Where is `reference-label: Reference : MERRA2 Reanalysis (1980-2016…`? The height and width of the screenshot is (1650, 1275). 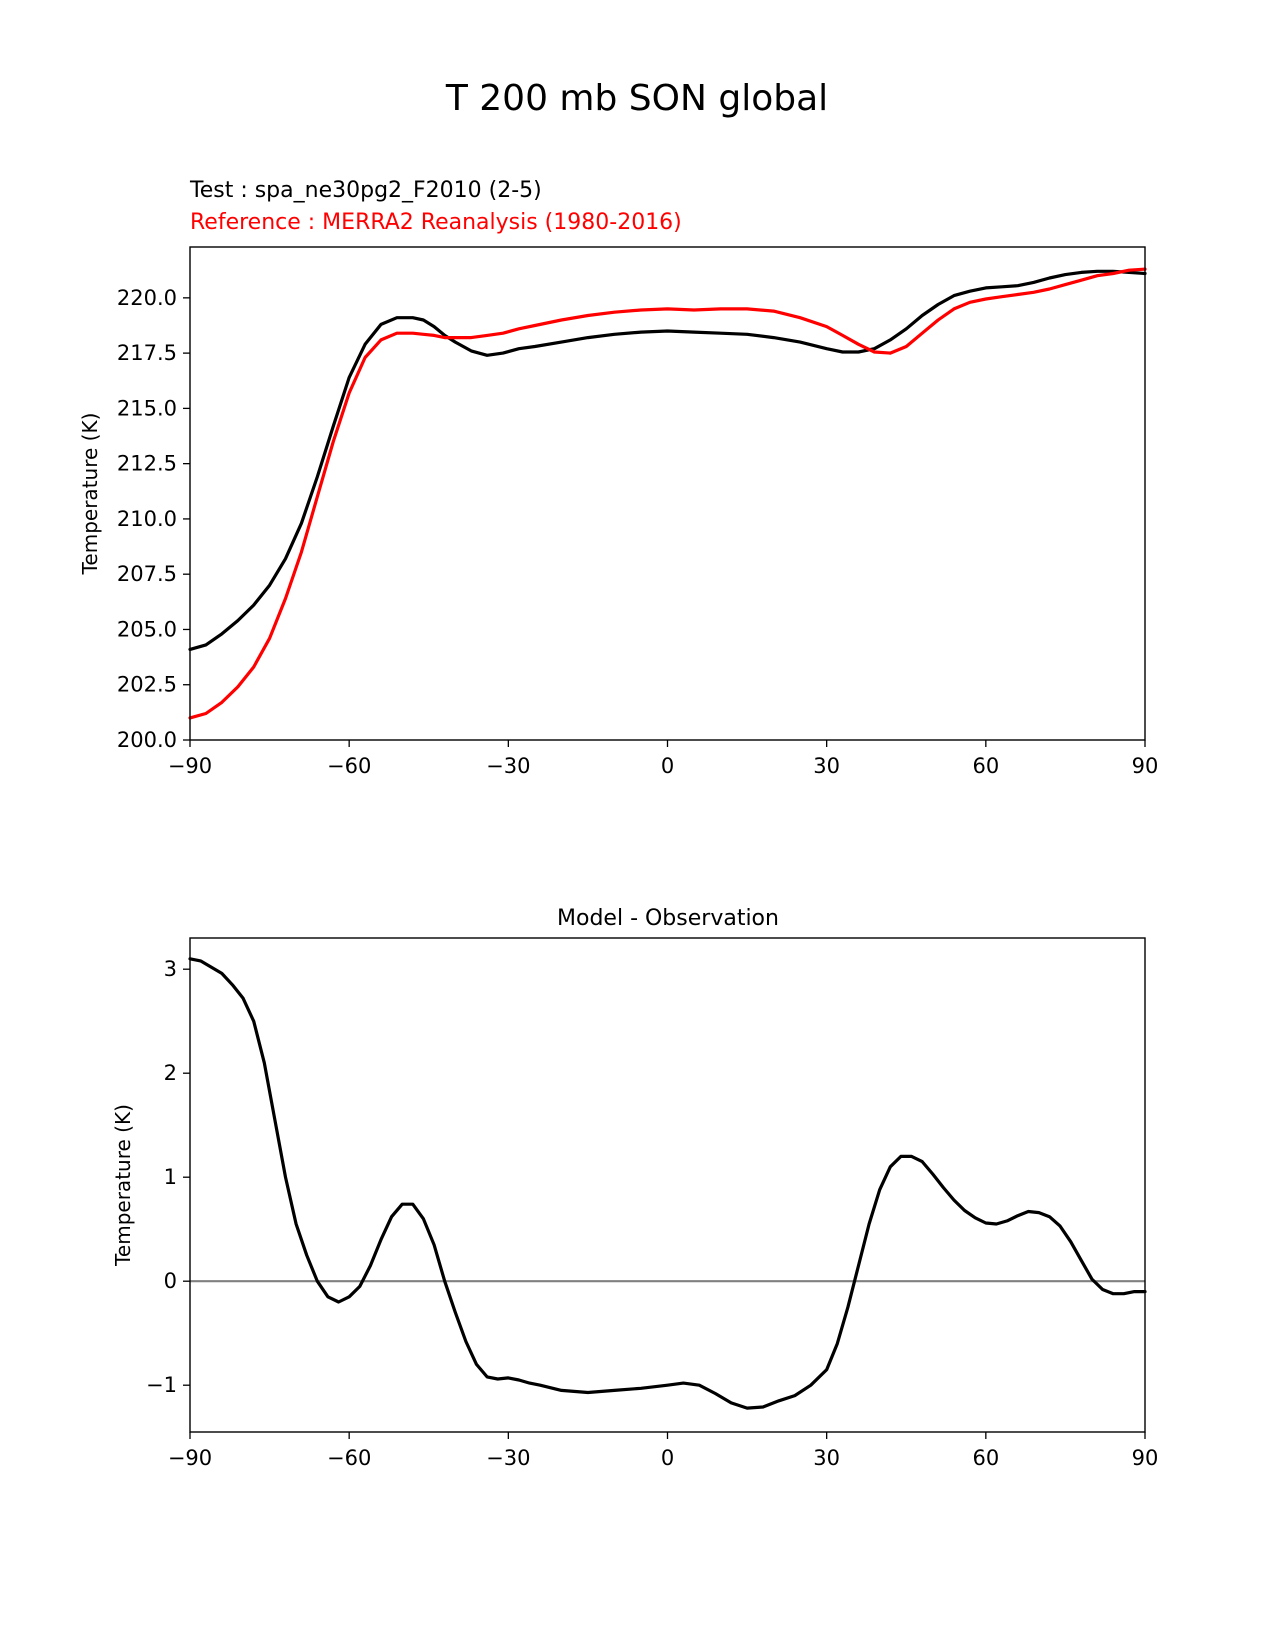
reference-label: Reference : MERRA2 Reanalysis (1980-2016… is located at coordinates (436, 222).